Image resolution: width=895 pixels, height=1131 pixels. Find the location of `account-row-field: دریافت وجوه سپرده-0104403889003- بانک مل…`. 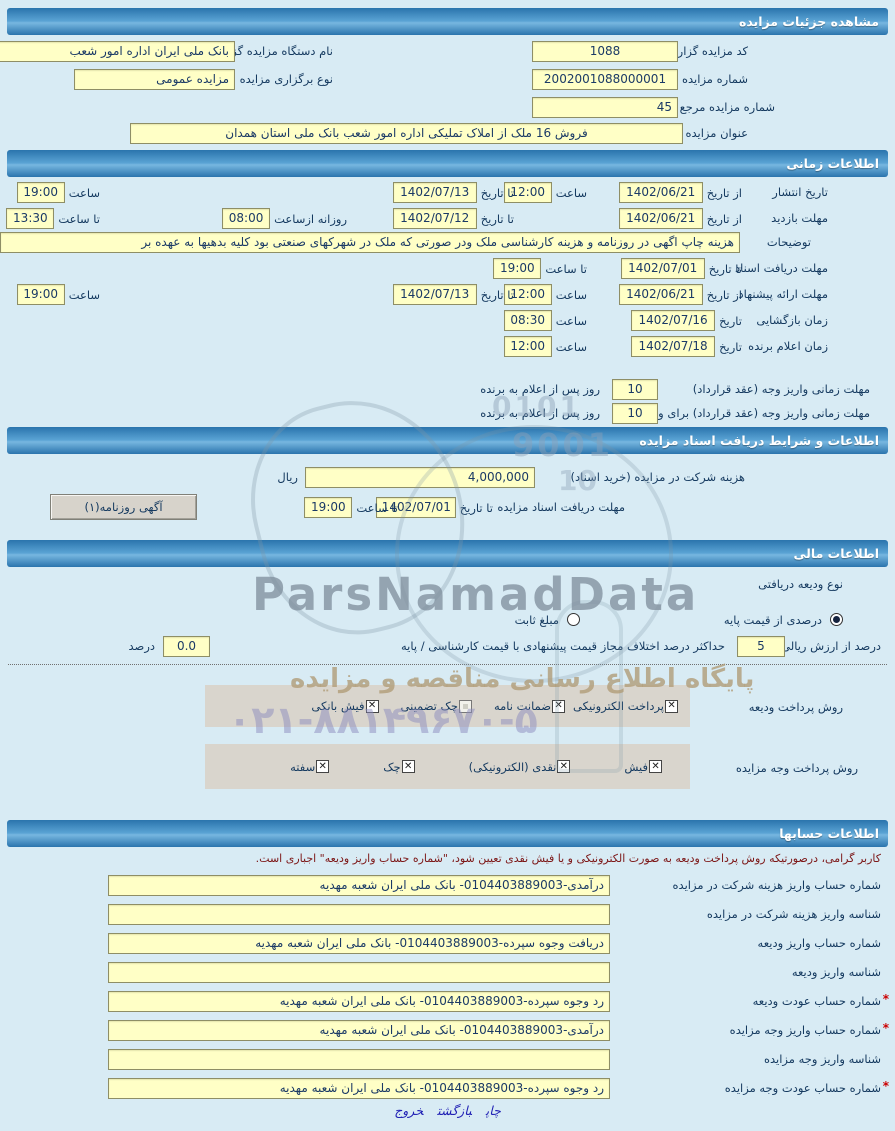

account-row-field: دریافت وجوه سپرده-0104403889003- بانک مل… is located at coordinates (359, 943).